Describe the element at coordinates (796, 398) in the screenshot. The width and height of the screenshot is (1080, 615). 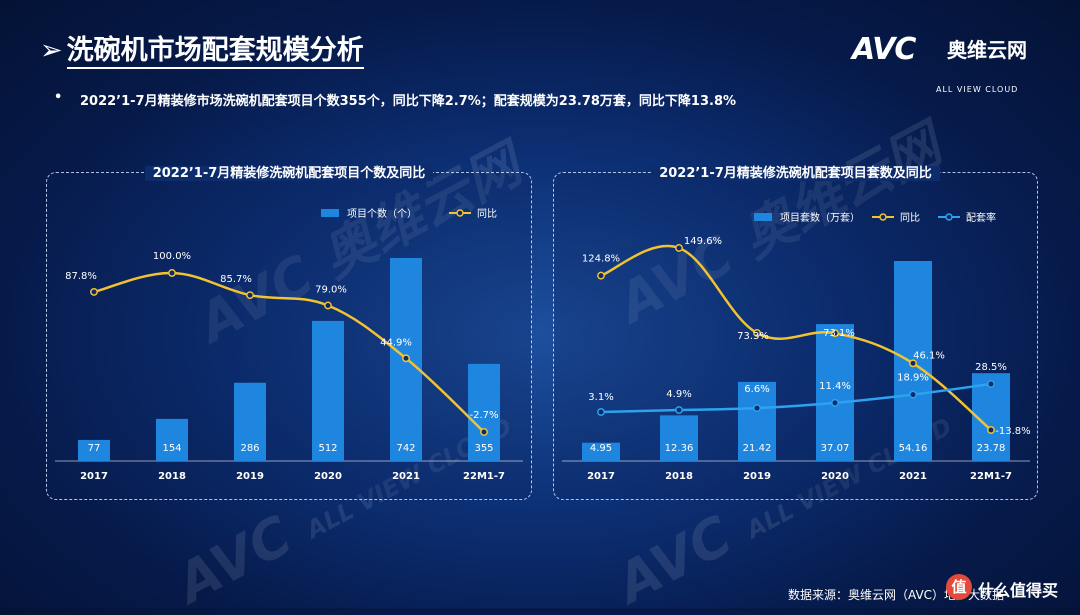
I see `line-rate` at that location.